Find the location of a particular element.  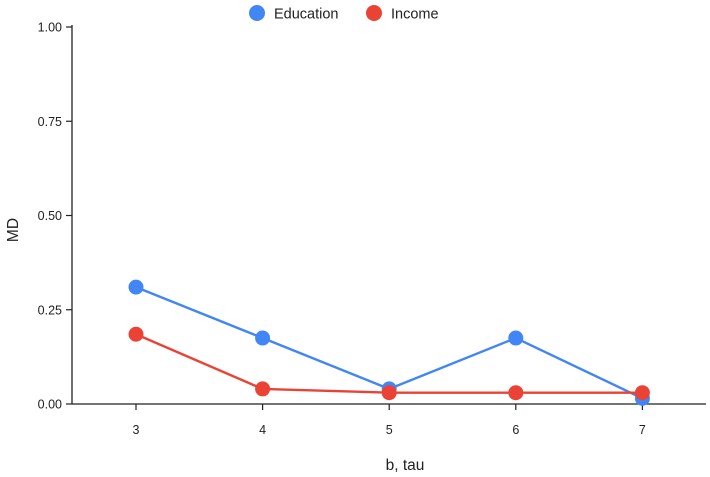

x-tick-label: 5 is located at coordinates (389, 430).